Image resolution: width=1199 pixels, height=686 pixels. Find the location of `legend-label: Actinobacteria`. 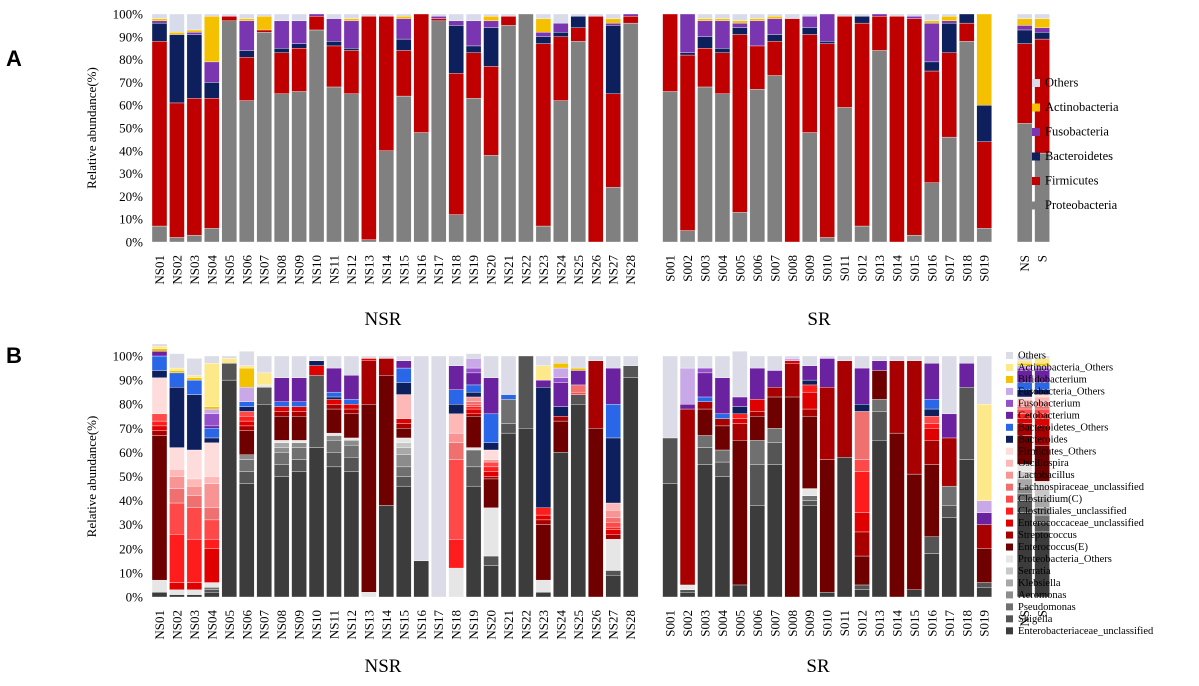

legend-label: Actinobacteria is located at coordinates (1082, 107).